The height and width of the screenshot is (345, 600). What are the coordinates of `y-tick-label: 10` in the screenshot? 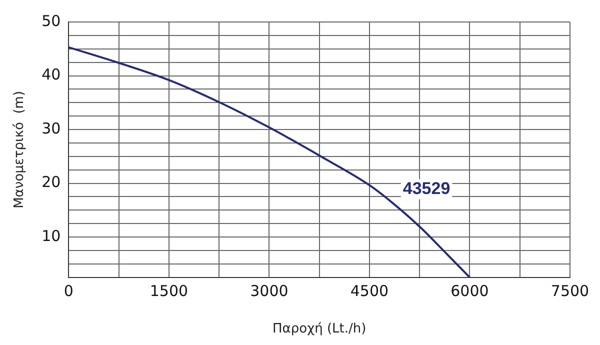 It's located at (51, 235).